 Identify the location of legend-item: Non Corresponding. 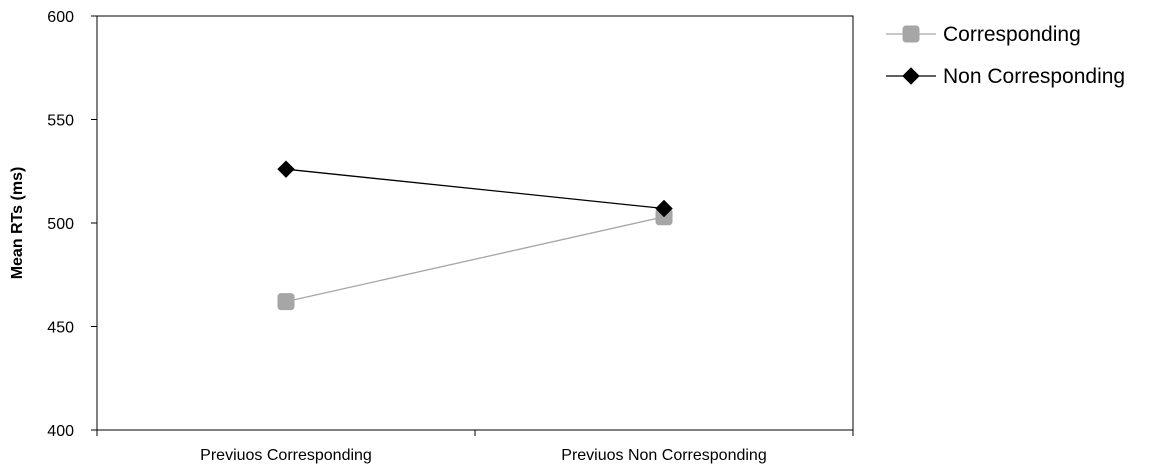
(1005, 76).